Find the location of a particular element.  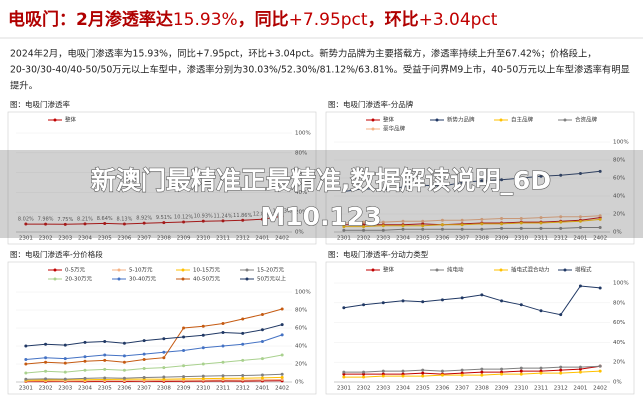

y-tick-label: 0% is located at coordinates (617, 233).